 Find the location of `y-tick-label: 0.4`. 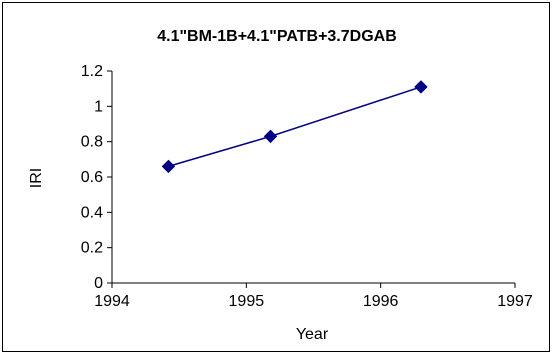

y-tick-label: 0.4 is located at coordinates (92, 212).